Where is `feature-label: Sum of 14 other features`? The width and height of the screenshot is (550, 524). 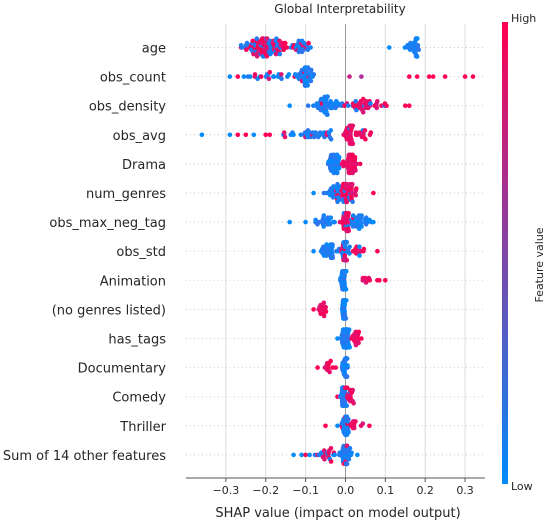 feature-label: Sum of 14 other features is located at coordinates (84, 456).